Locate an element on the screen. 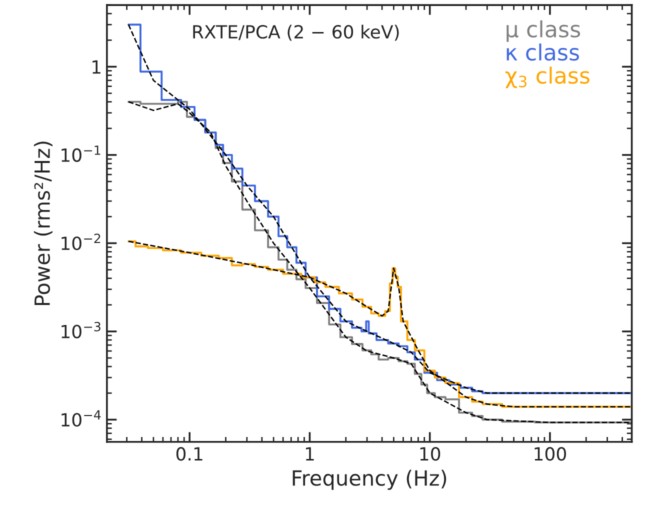  x-tick-label: 1 is located at coordinates (310, 453).